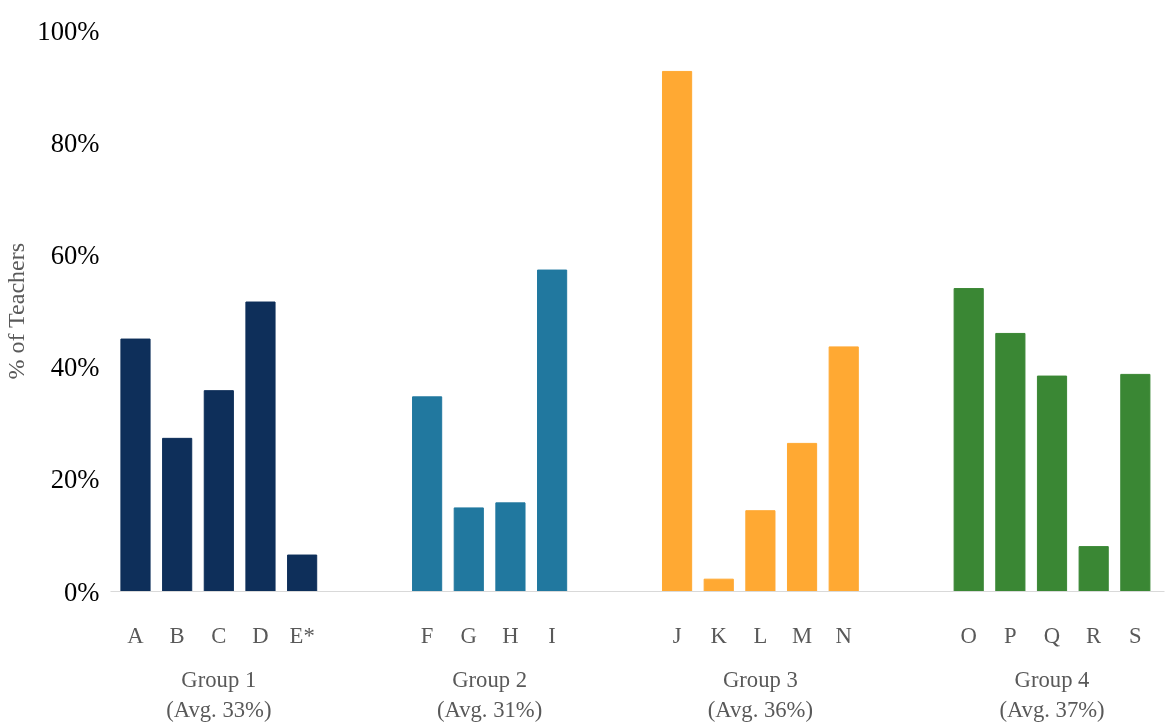  I want to click on x-tick-label: N, so click(843, 635).